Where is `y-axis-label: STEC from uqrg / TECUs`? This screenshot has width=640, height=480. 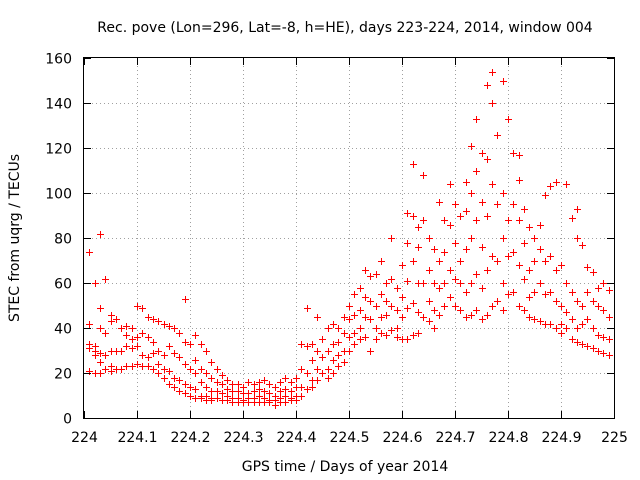
y-axis-label: STEC from uqrg / TECUs is located at coordinates (15, 238).